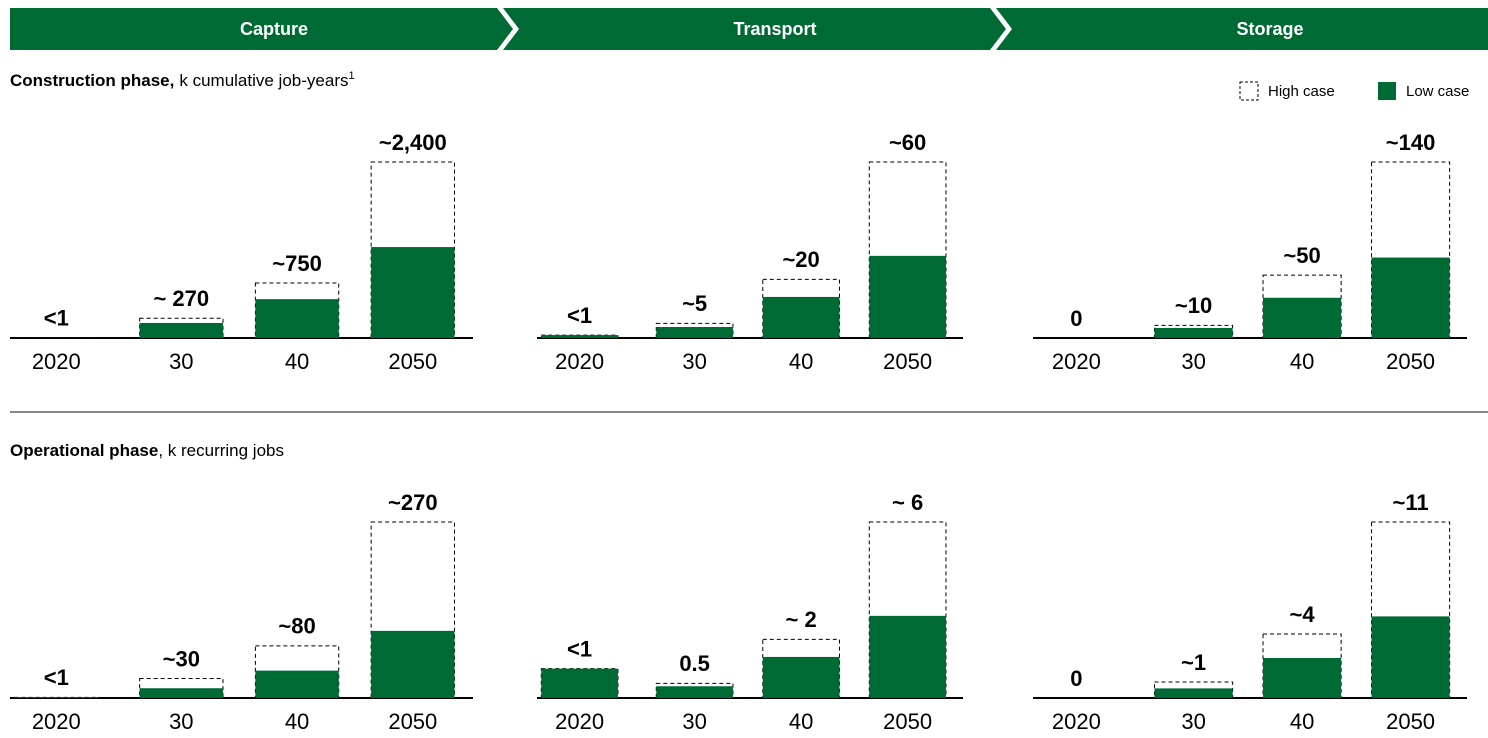 Image resolution: width=1488 pixels, height=738 pixels. I want to click on stage-label: Storage, so click(1269, 29).